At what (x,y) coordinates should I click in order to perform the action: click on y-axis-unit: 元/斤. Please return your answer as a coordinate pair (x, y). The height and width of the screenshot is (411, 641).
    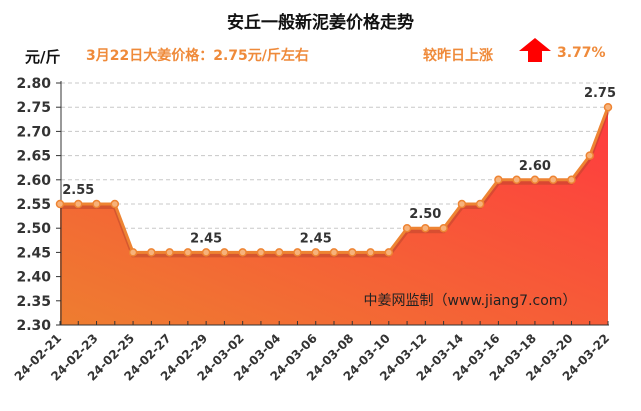
    Looking at the image, I should click on (43, 57).